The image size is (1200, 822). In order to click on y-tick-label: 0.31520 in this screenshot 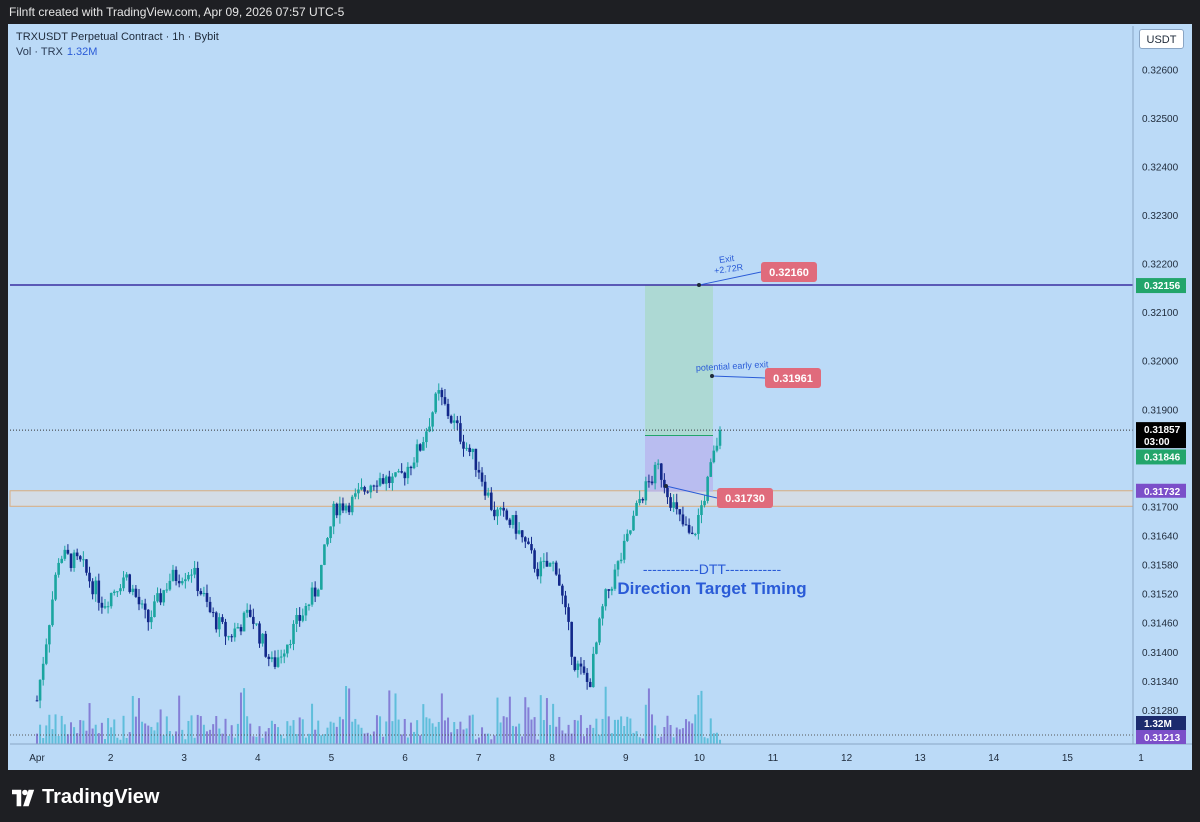, I will do `click(1160, 595)`.